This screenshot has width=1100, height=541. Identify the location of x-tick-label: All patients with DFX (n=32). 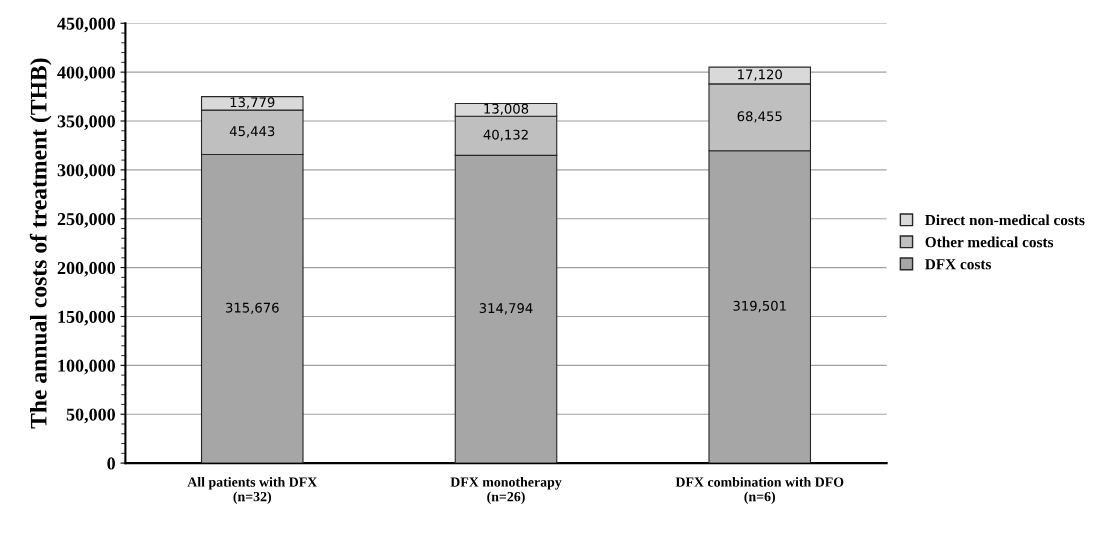
(252, 490).